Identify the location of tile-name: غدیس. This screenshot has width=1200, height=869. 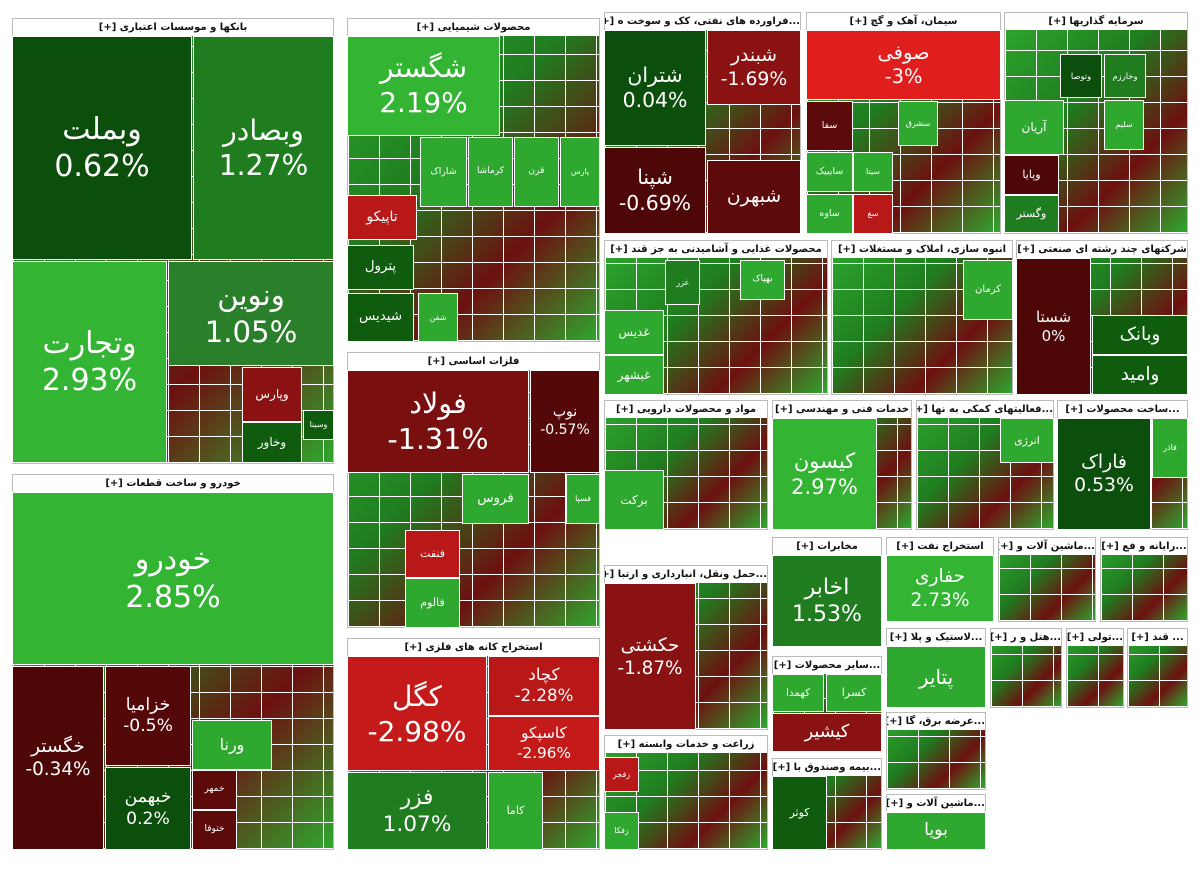
(634, 332).